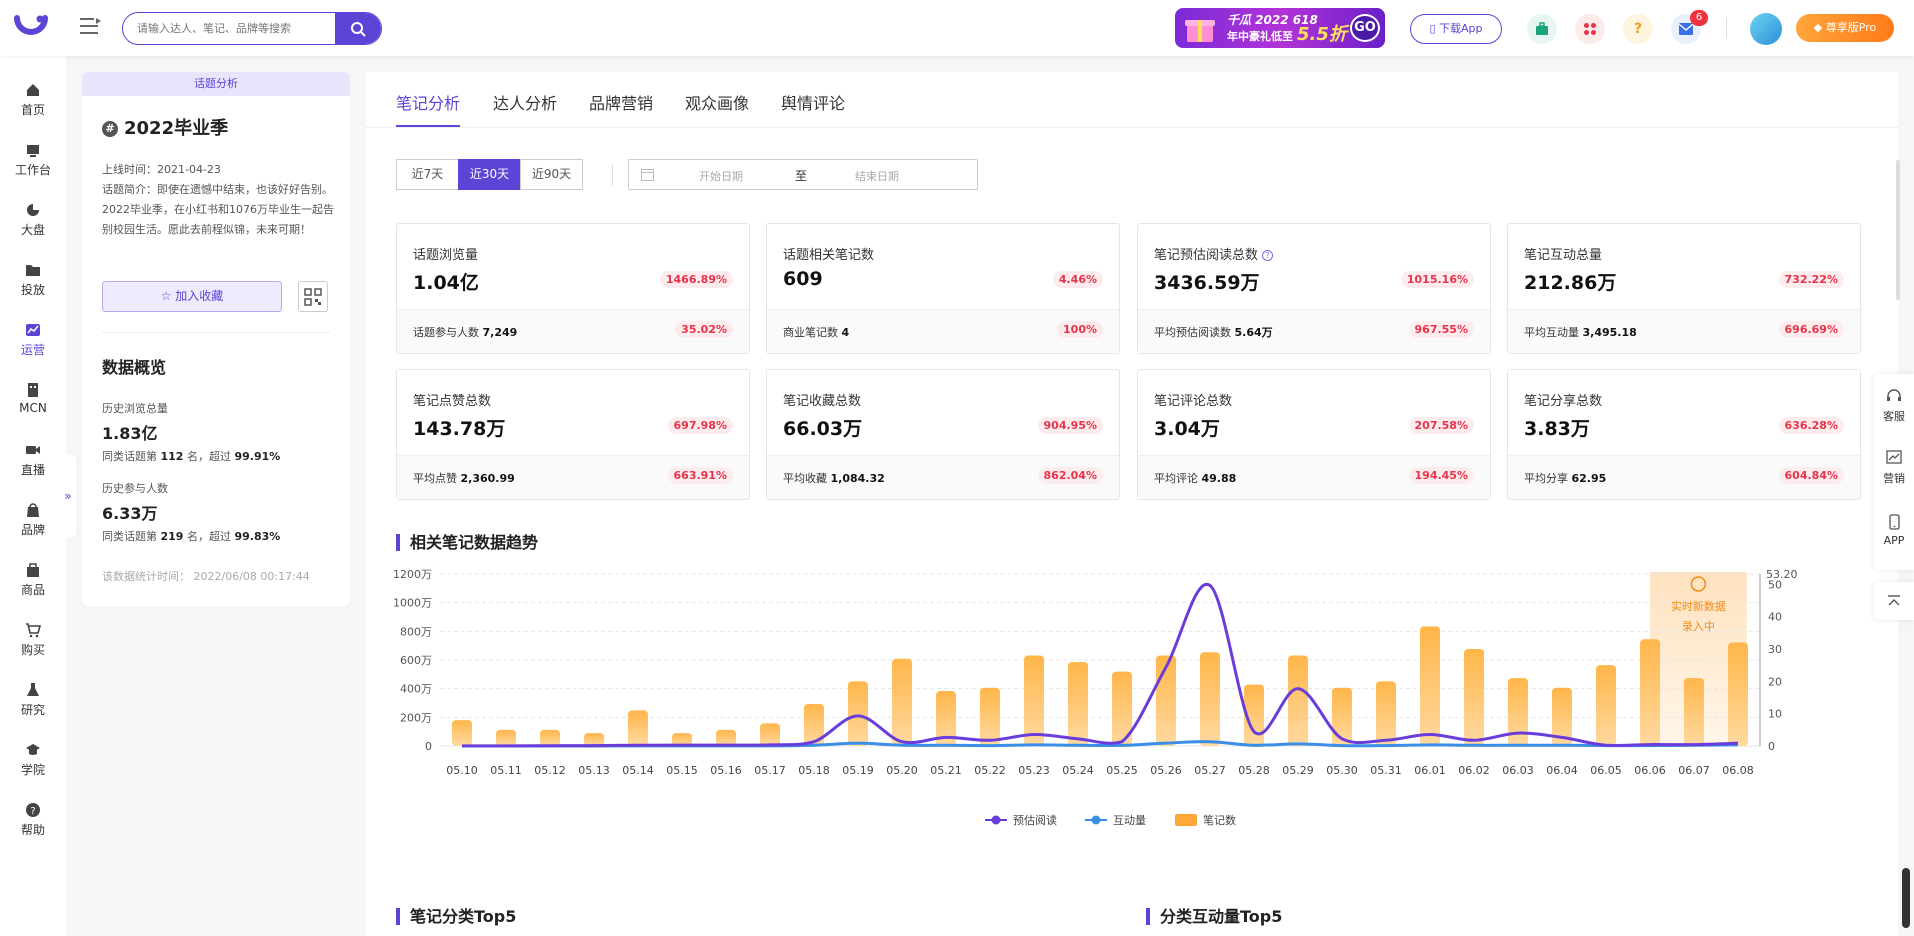 Image resolution: width=1914 pixels, height=936 pixels. What do you see at coordinates (1565, 478) in the screenshot?
I see `metric-sub: 平均分享 62.95` at bounding box center [1565, 478].